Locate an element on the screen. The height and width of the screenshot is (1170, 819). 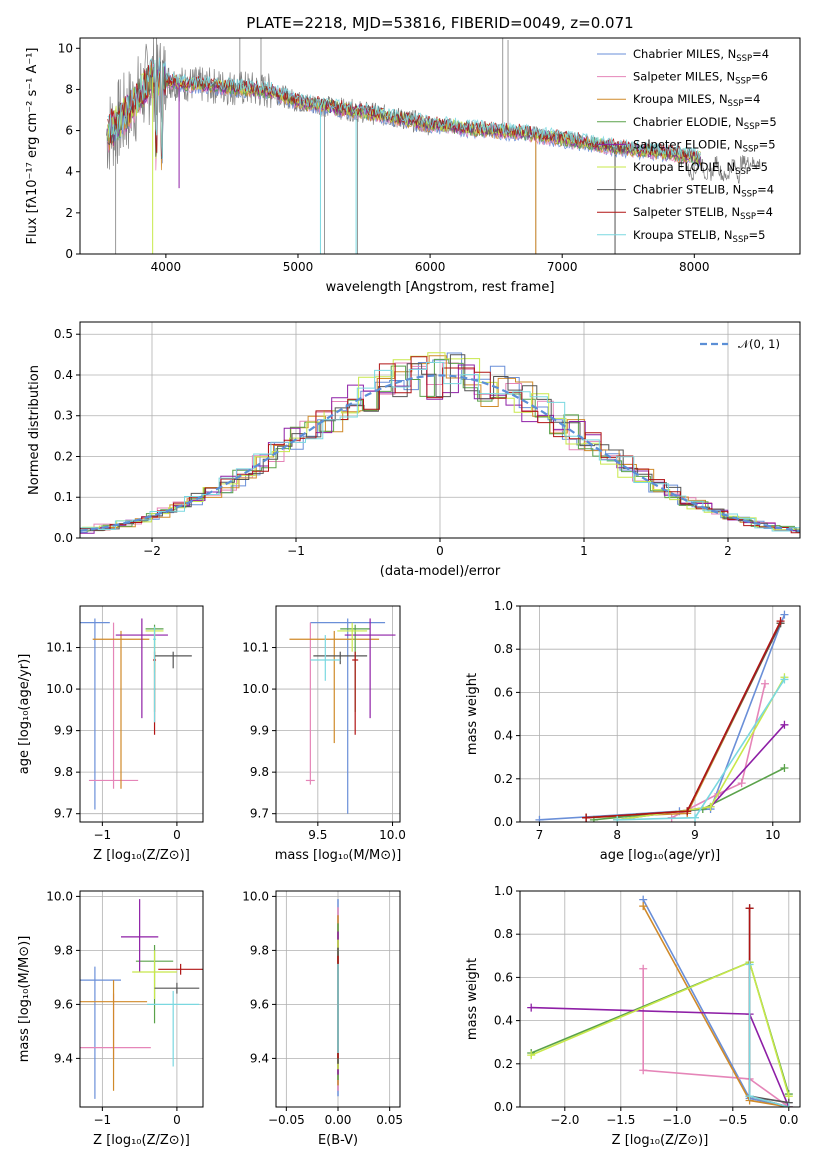
mass_vs_Z-ytick-label: 9.6 is located at coordinates (63, 1004).